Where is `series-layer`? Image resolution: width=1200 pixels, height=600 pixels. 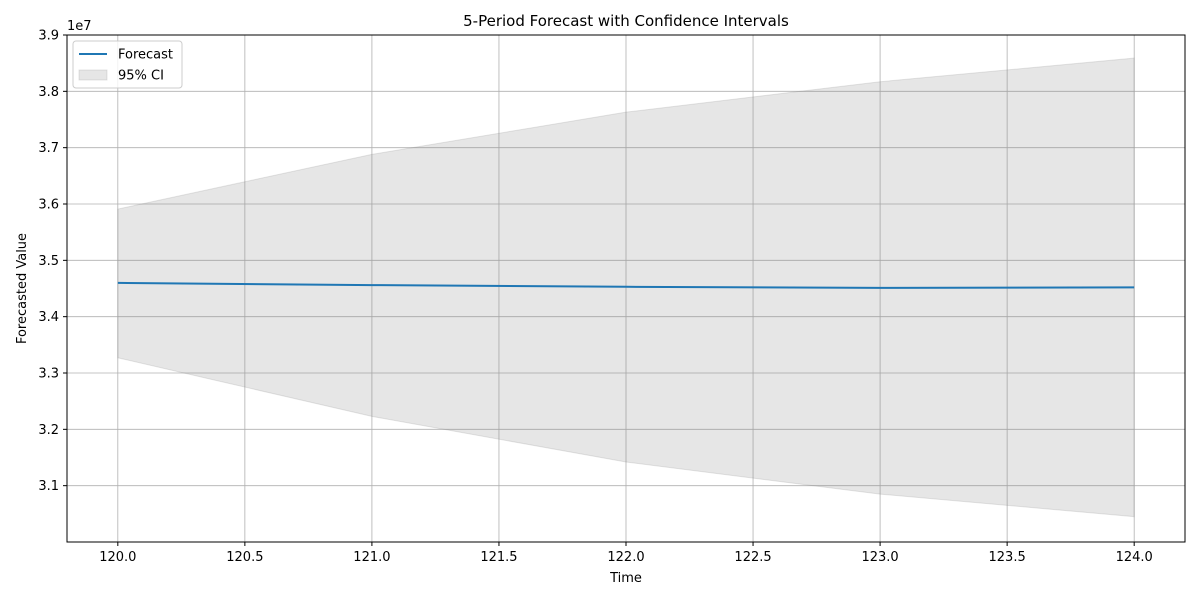
series-layer is located at coordinates (626, 285).